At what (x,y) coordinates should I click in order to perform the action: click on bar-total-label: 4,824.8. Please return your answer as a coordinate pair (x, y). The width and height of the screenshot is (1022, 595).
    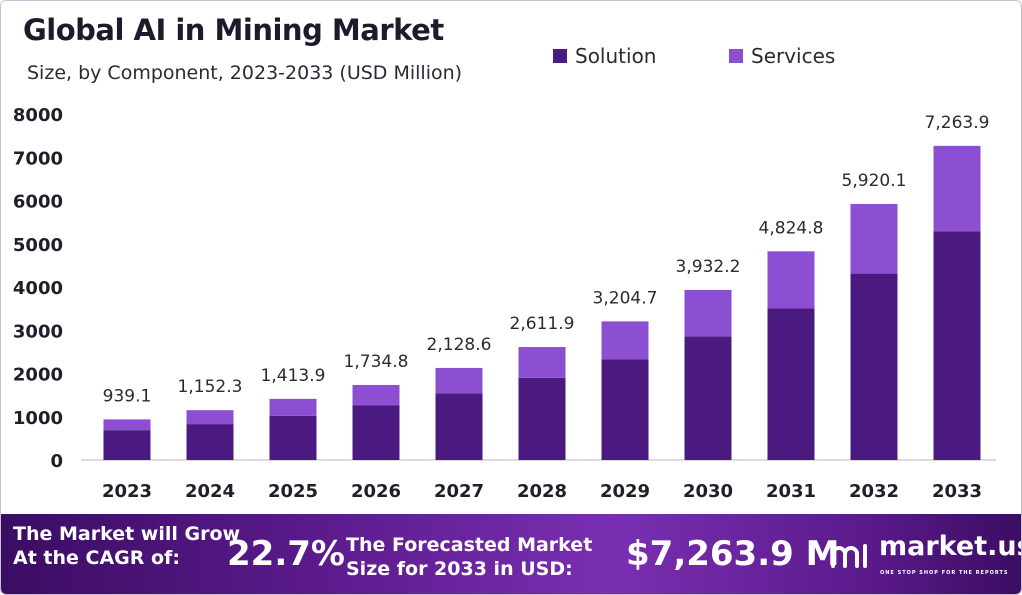
    Looking at the image, I should click on (791, 228).